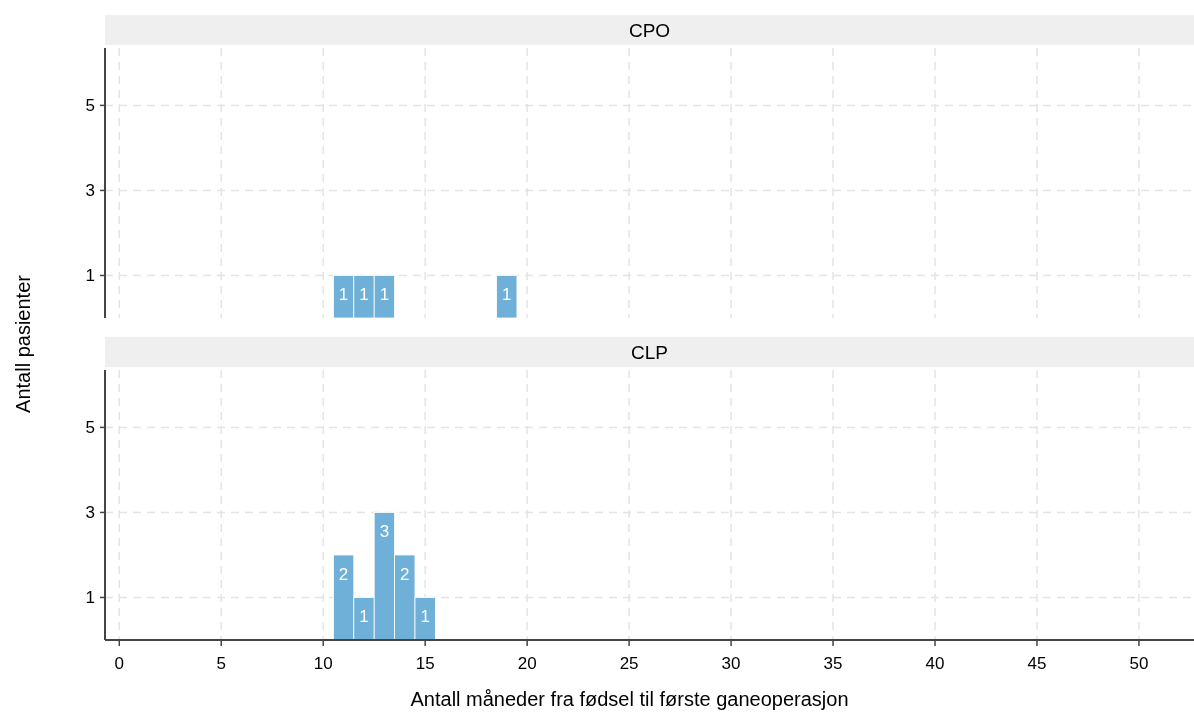 Image resolution: width=1194 pixels, height=717 pixels. Describe the element at coordinates (384, 532) in the screenshot. I see `data-label: 3` at that location.